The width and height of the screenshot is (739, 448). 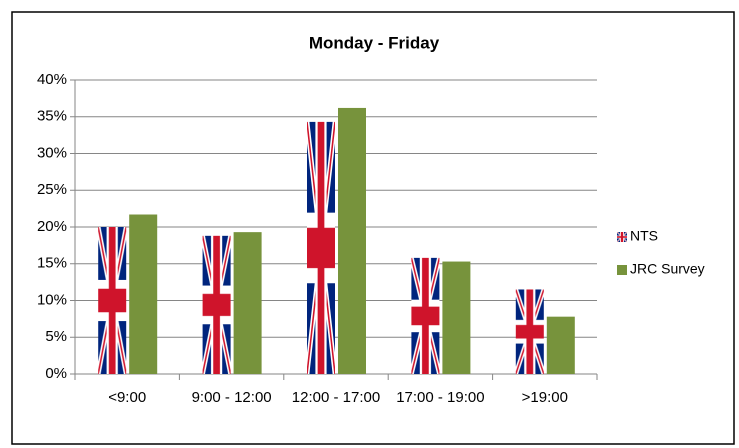 I want to click on x-tick-label: 9:00 - 12:00, so click(x=231, y=397).